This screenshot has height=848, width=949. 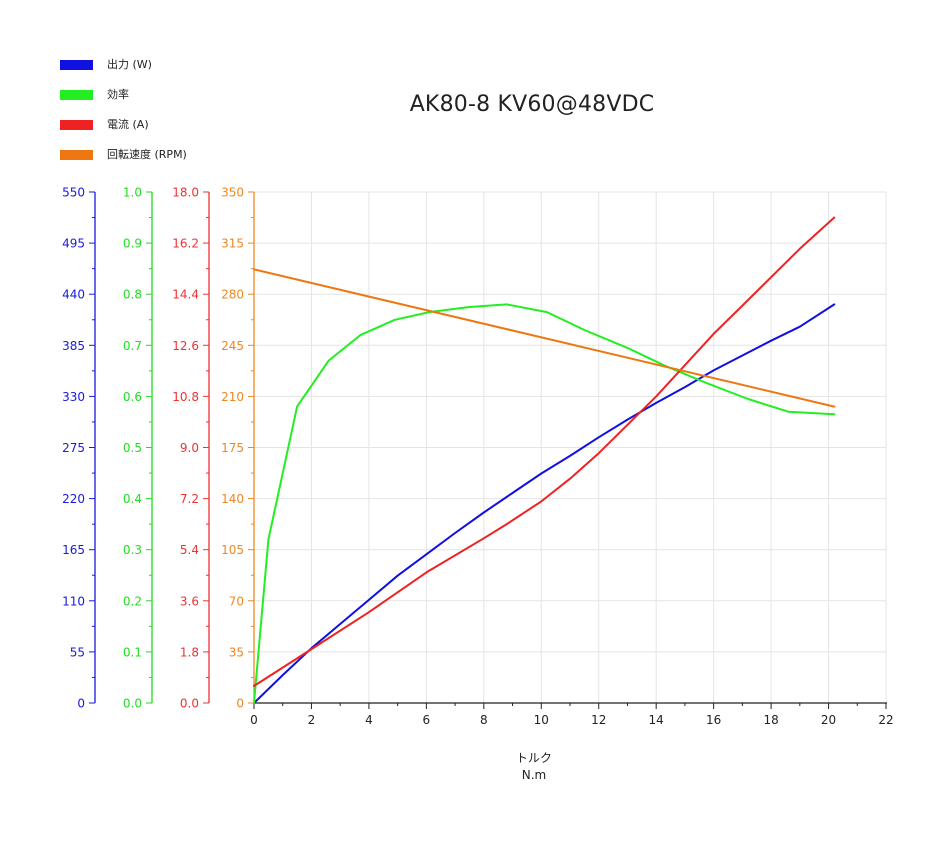 I want to click on y-tick-label-current: 10.8, so click(x=185, y=397).